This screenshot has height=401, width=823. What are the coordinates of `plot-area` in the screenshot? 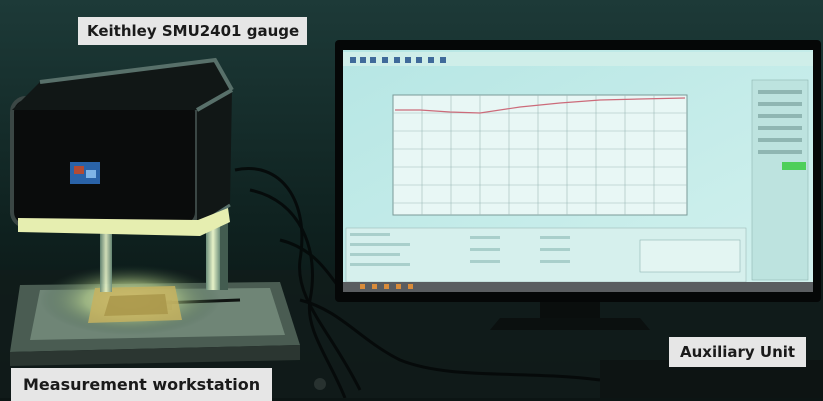 It's located at (540, 155).